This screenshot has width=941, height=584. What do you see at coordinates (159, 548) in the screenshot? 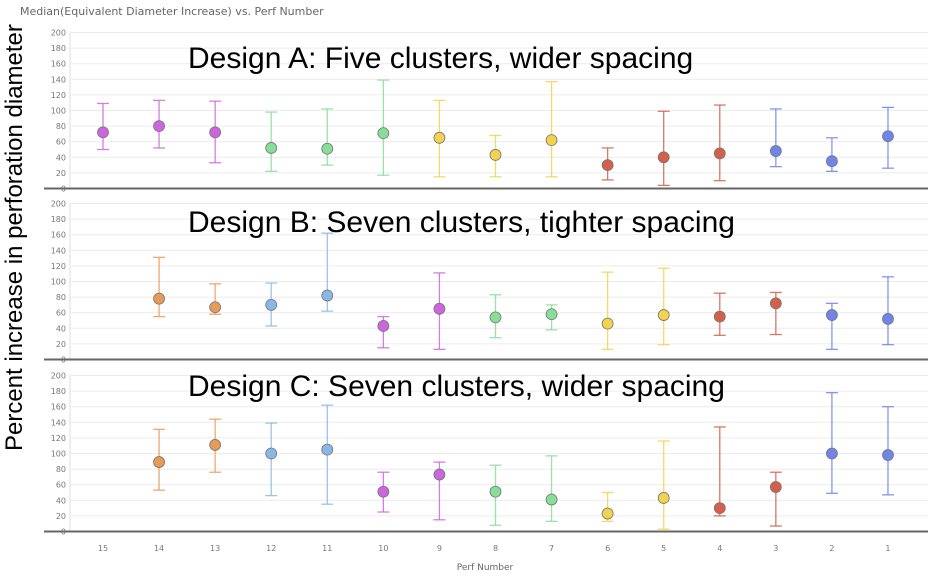
I see `x-tick-label: 14` at bounding box center [159, 548].